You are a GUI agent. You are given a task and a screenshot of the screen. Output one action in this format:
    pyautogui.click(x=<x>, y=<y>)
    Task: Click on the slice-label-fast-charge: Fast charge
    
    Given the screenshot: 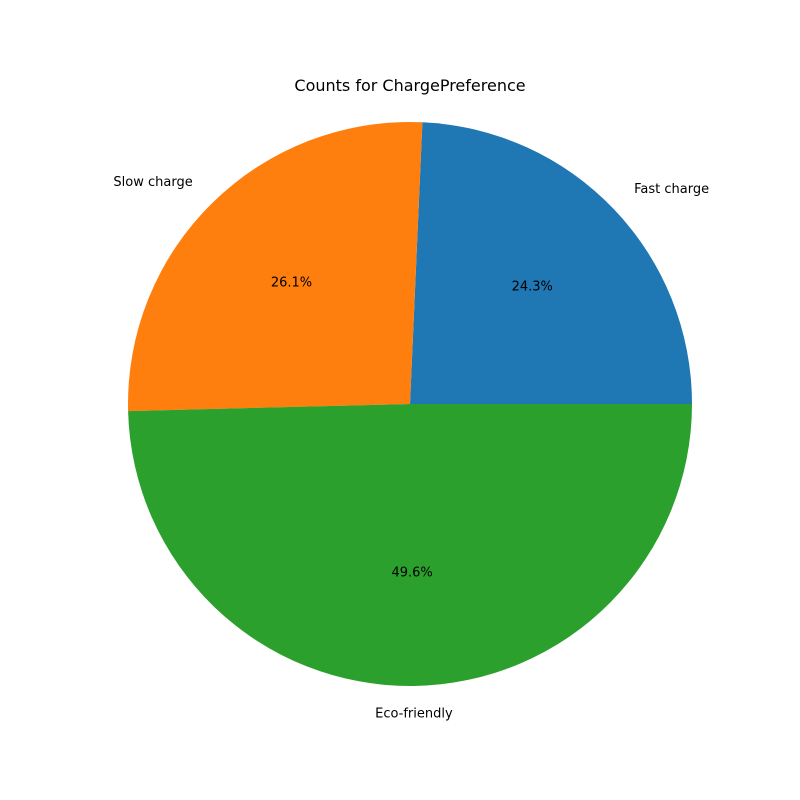 What is the action you would take?
    pyautogui.click(x=671, y=189)
    